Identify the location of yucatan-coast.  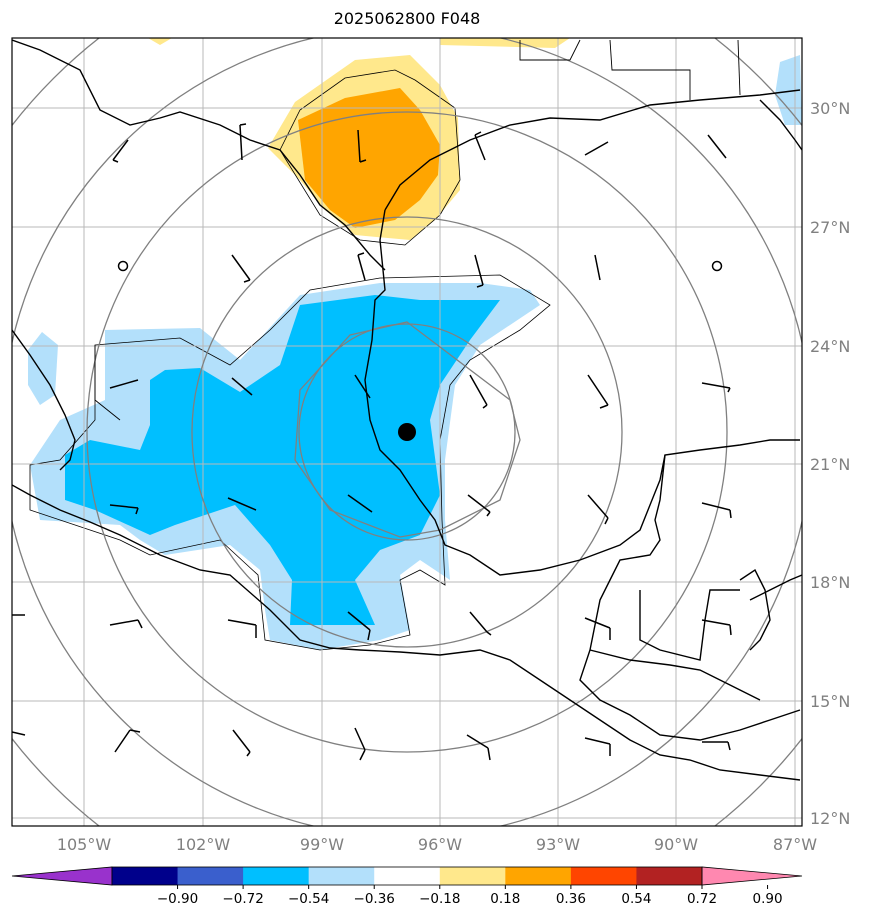
(690, 597).